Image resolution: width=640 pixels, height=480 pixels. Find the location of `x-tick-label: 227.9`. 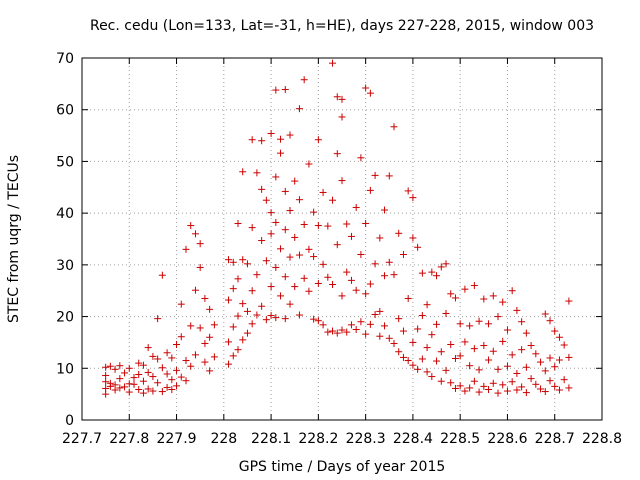

x-tick-label: 227.9 is located at coordinates (176, 439).